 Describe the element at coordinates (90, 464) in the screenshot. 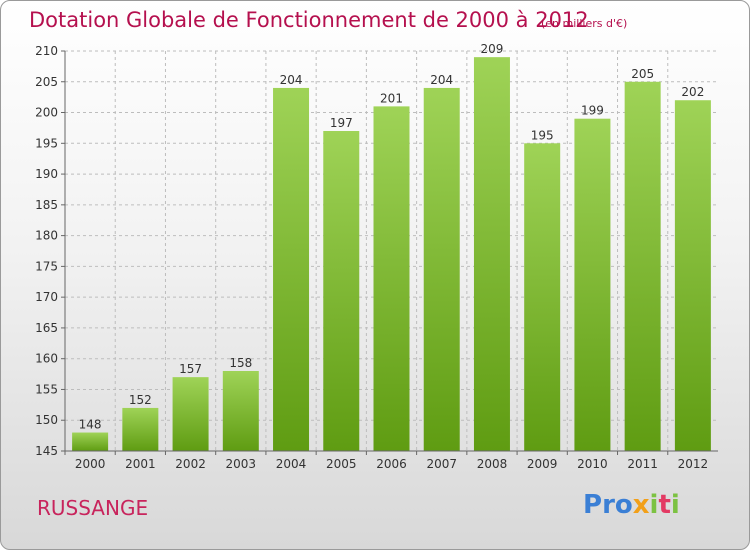

I see `x-tick-label: 2000` at that location.